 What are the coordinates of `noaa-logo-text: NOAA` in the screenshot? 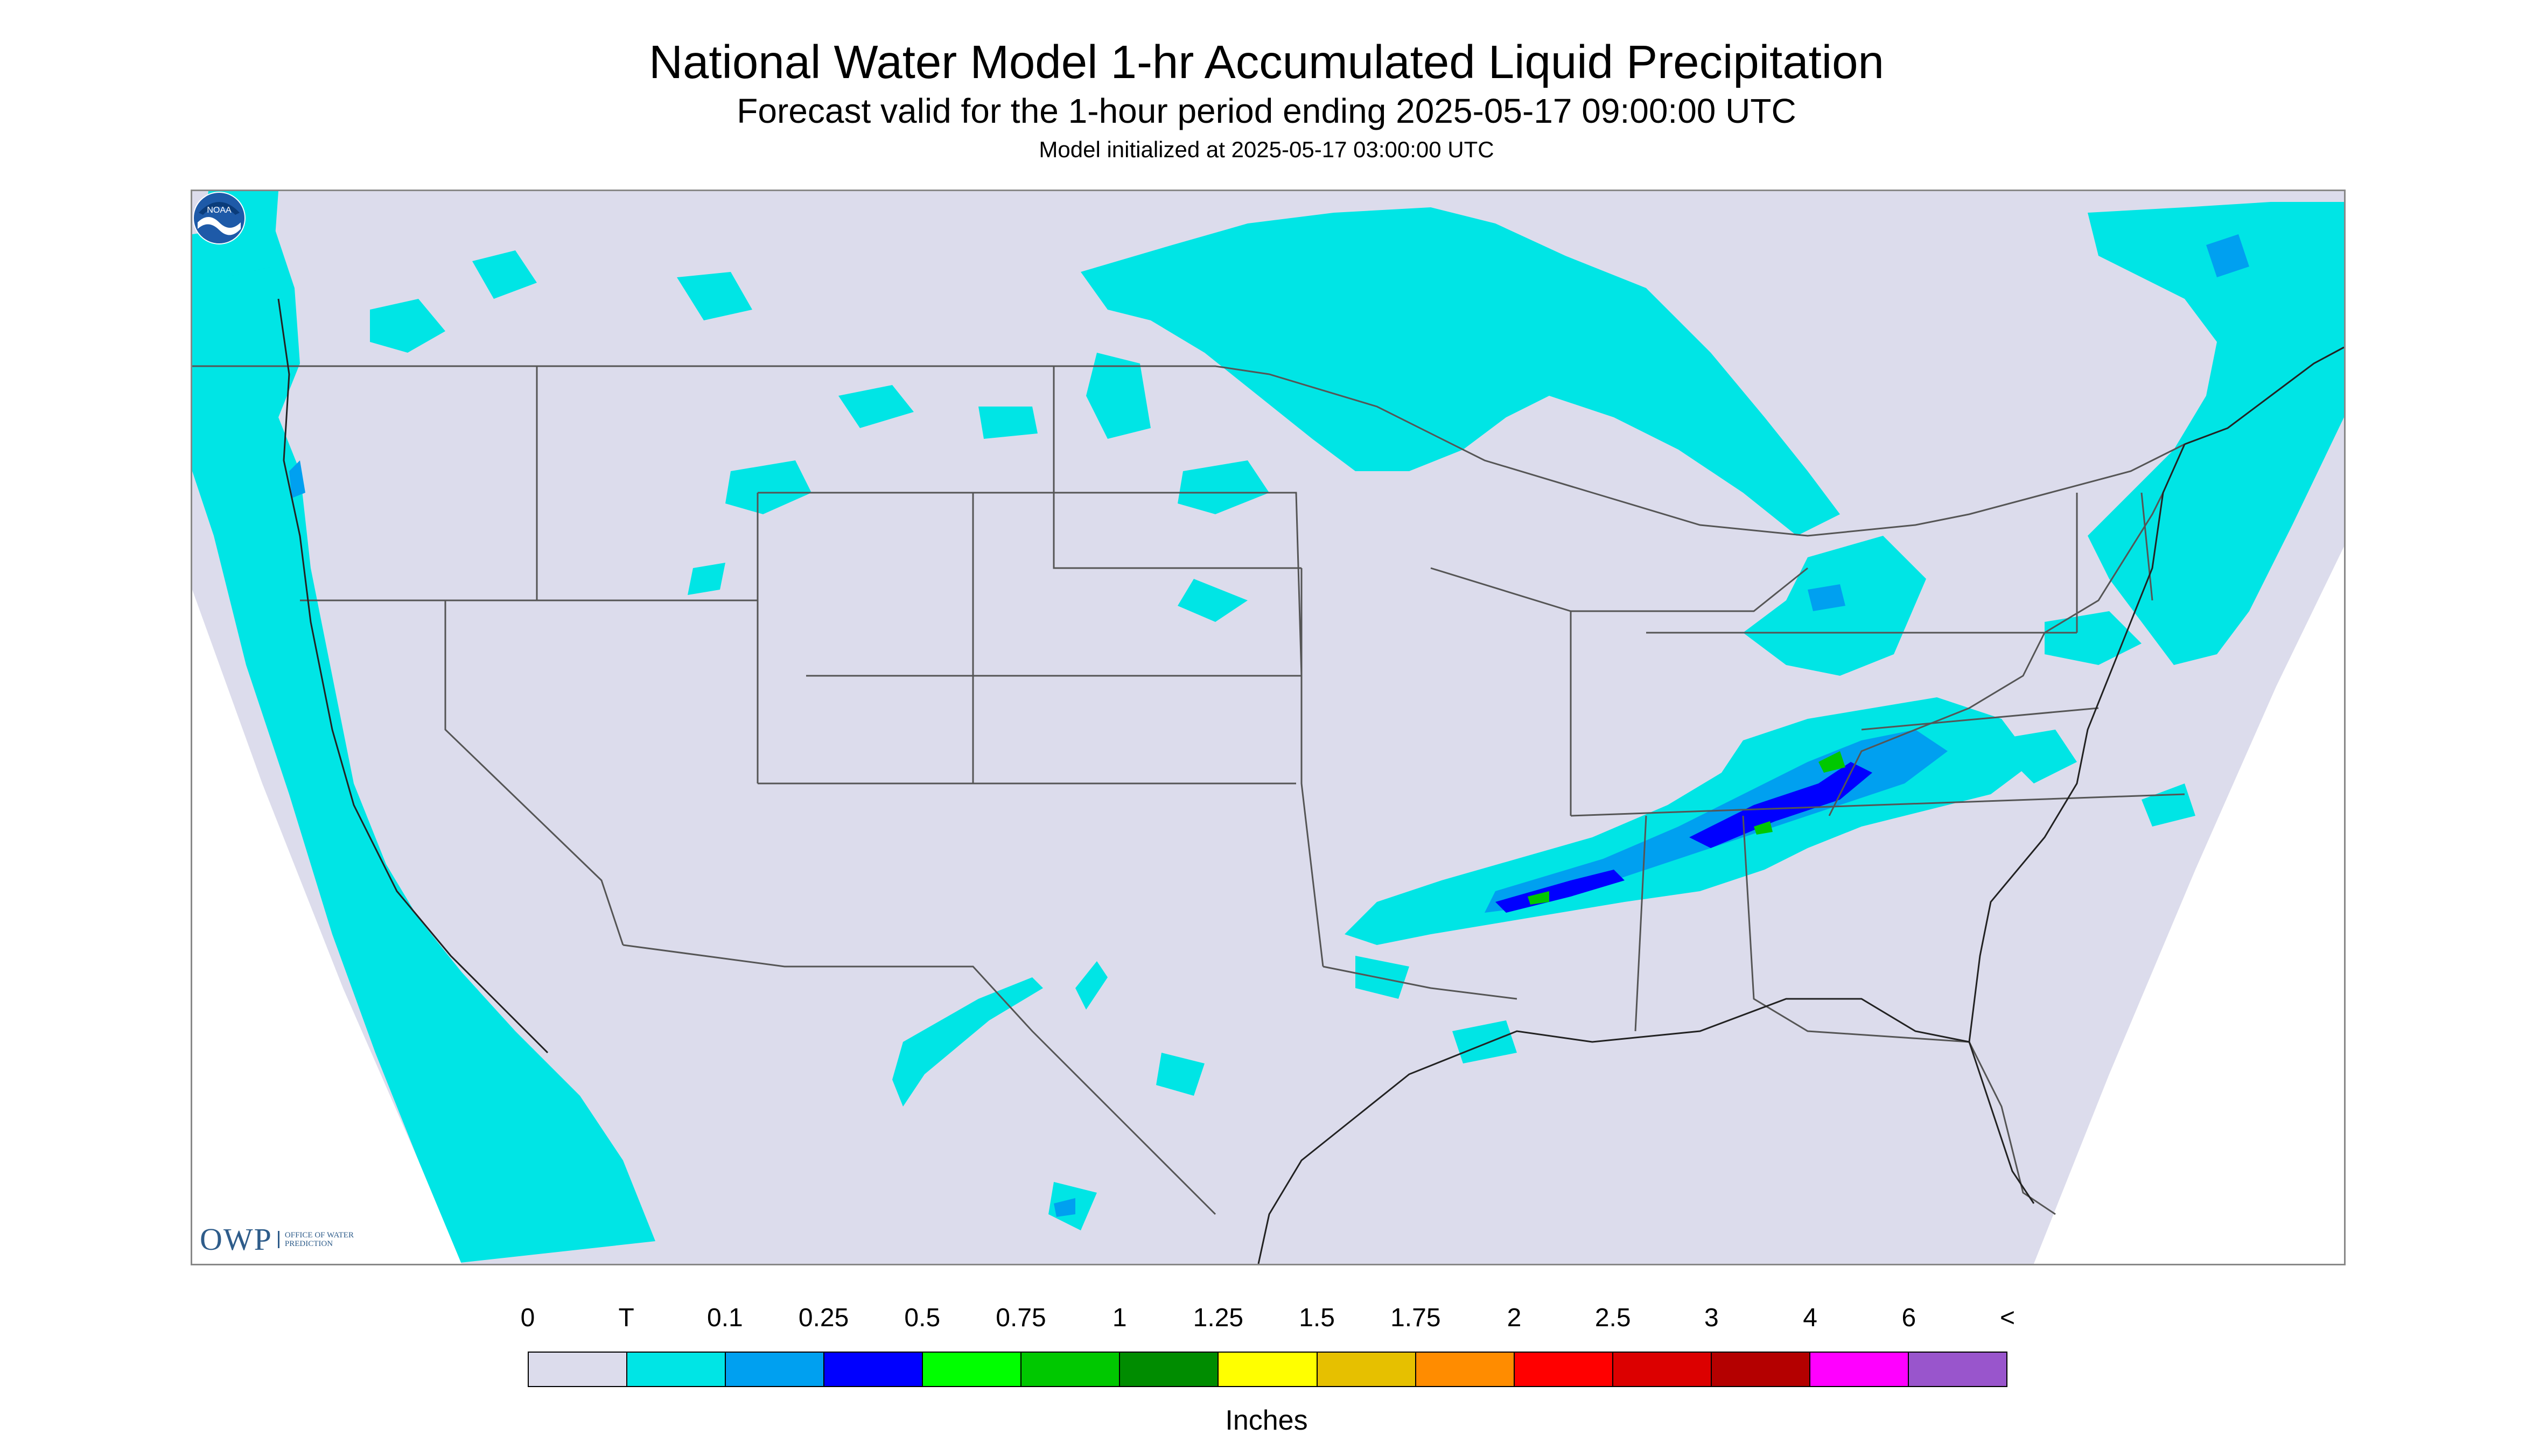 It's located at (219, 210).